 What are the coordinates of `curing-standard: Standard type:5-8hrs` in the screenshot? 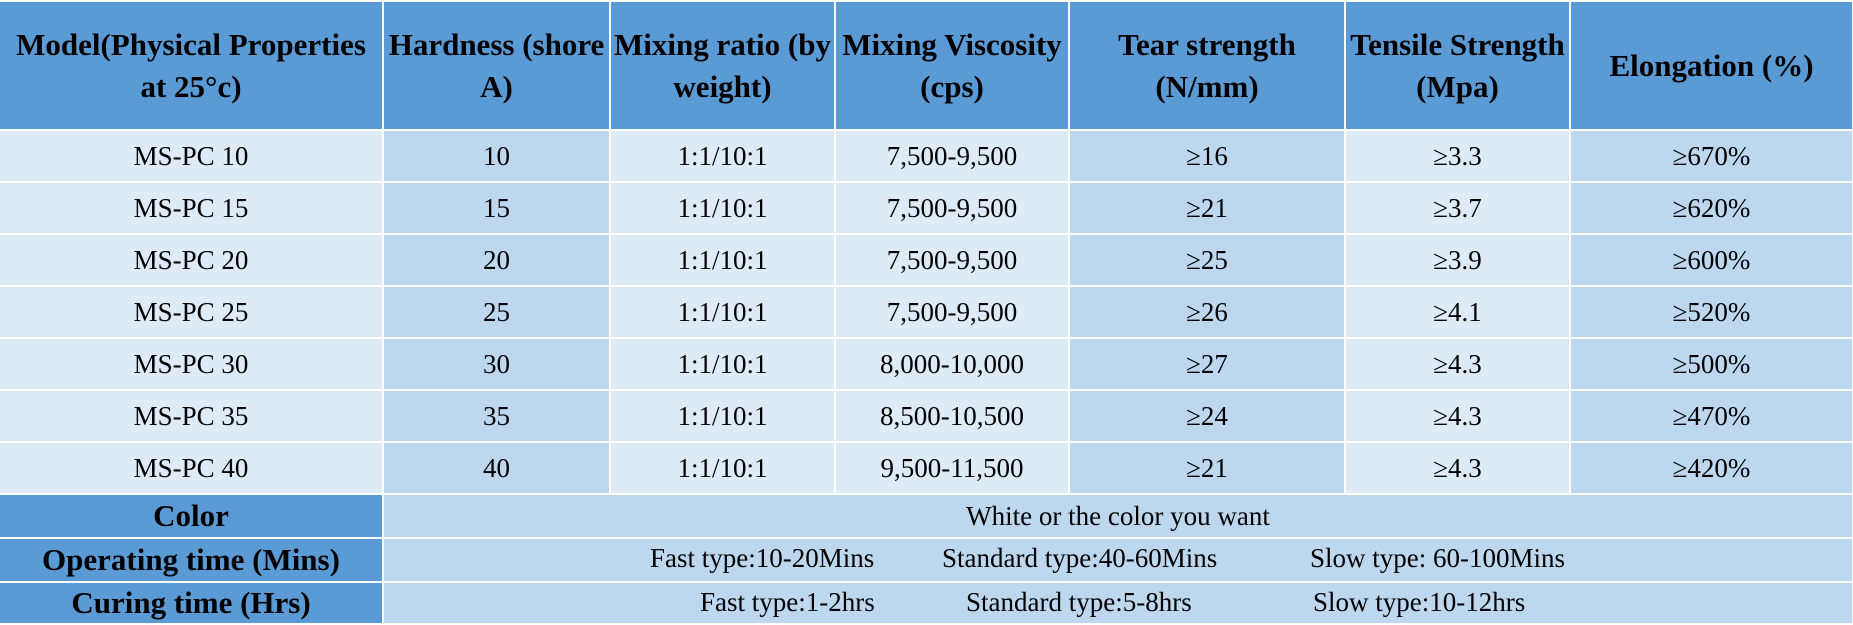 It's located at (1079, 602).